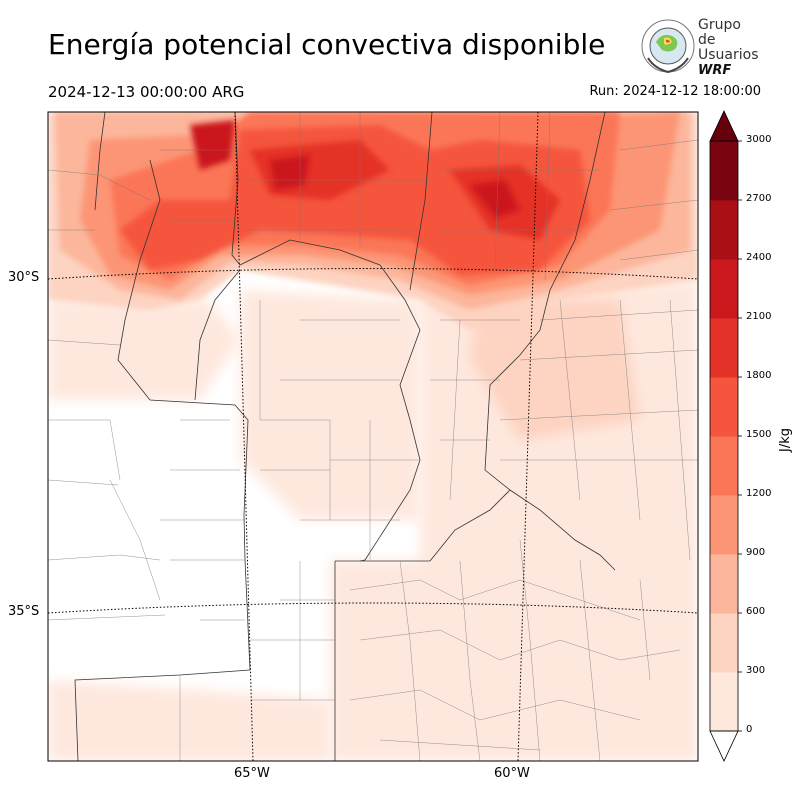 The width and height of the screenshot is (800, 800). I want to click on colorbar-tick-label: 2400, so click(759, 257).